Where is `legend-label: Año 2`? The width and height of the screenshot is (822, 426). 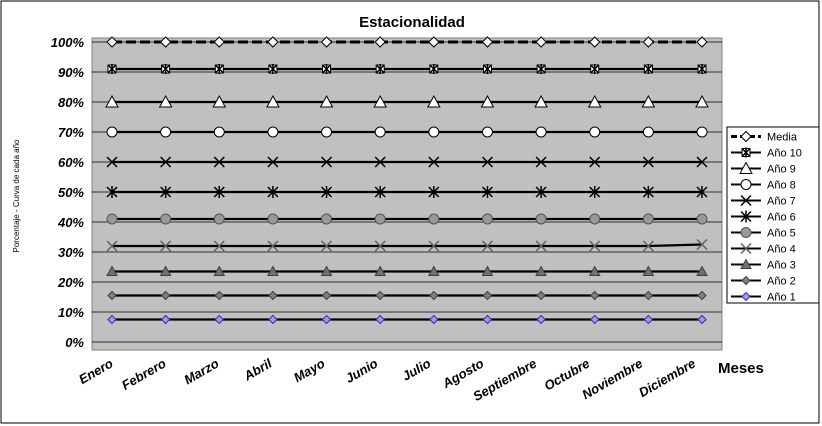 legend-label: Año 2 is located at coordinates (781, 282).